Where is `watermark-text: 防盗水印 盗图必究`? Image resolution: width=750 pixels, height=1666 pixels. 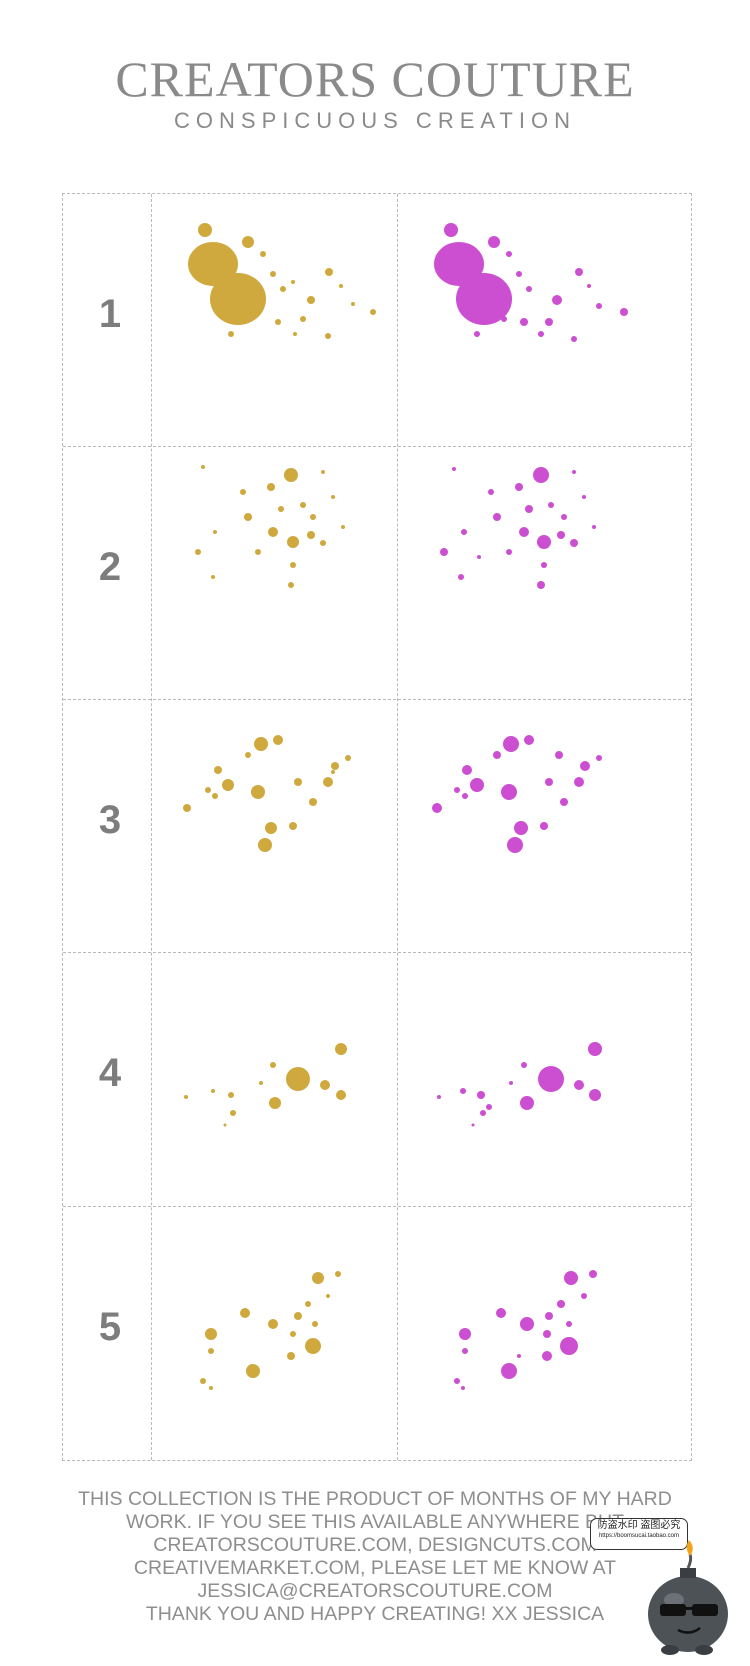 watermark-text: 防盗水印 盗图必究 is located at coordinates (639, 1525).